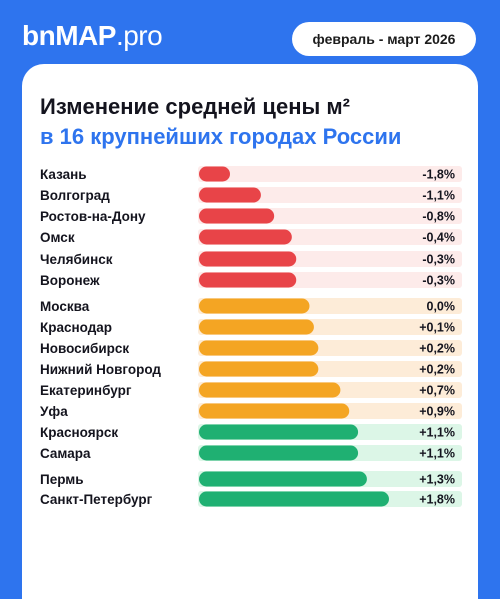 Image resolution: width=500 pixels, height=599 pixels. I want to click on period-badge: февраль - март 2026, so click(384, 39).